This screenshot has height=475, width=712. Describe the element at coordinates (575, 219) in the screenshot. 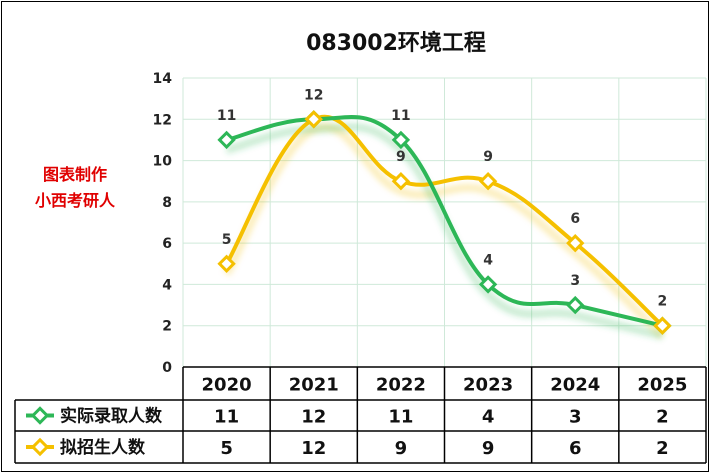

I see `data-label: 6` at that location.